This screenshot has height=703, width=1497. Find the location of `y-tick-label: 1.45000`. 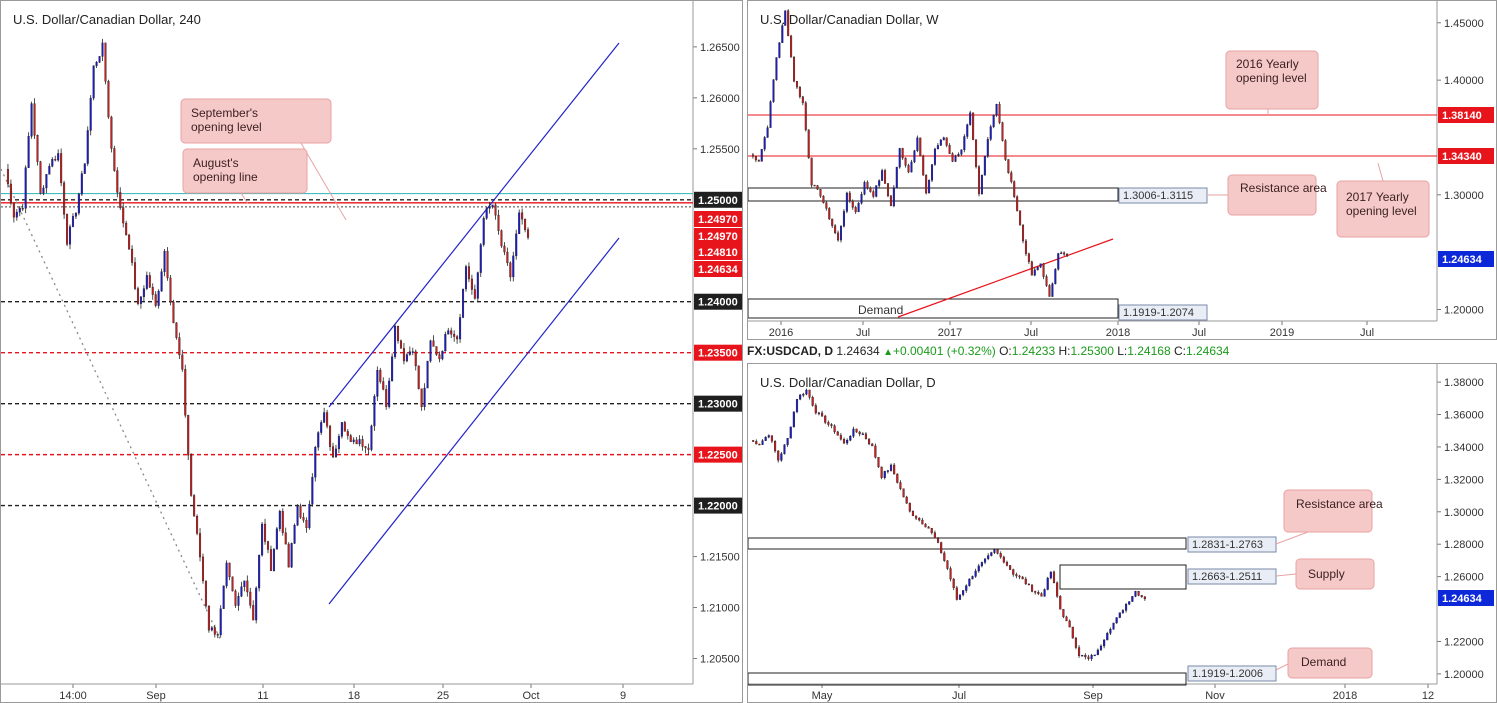

y-tick-label: 1.45000 is located at coordinates (1464, 24).